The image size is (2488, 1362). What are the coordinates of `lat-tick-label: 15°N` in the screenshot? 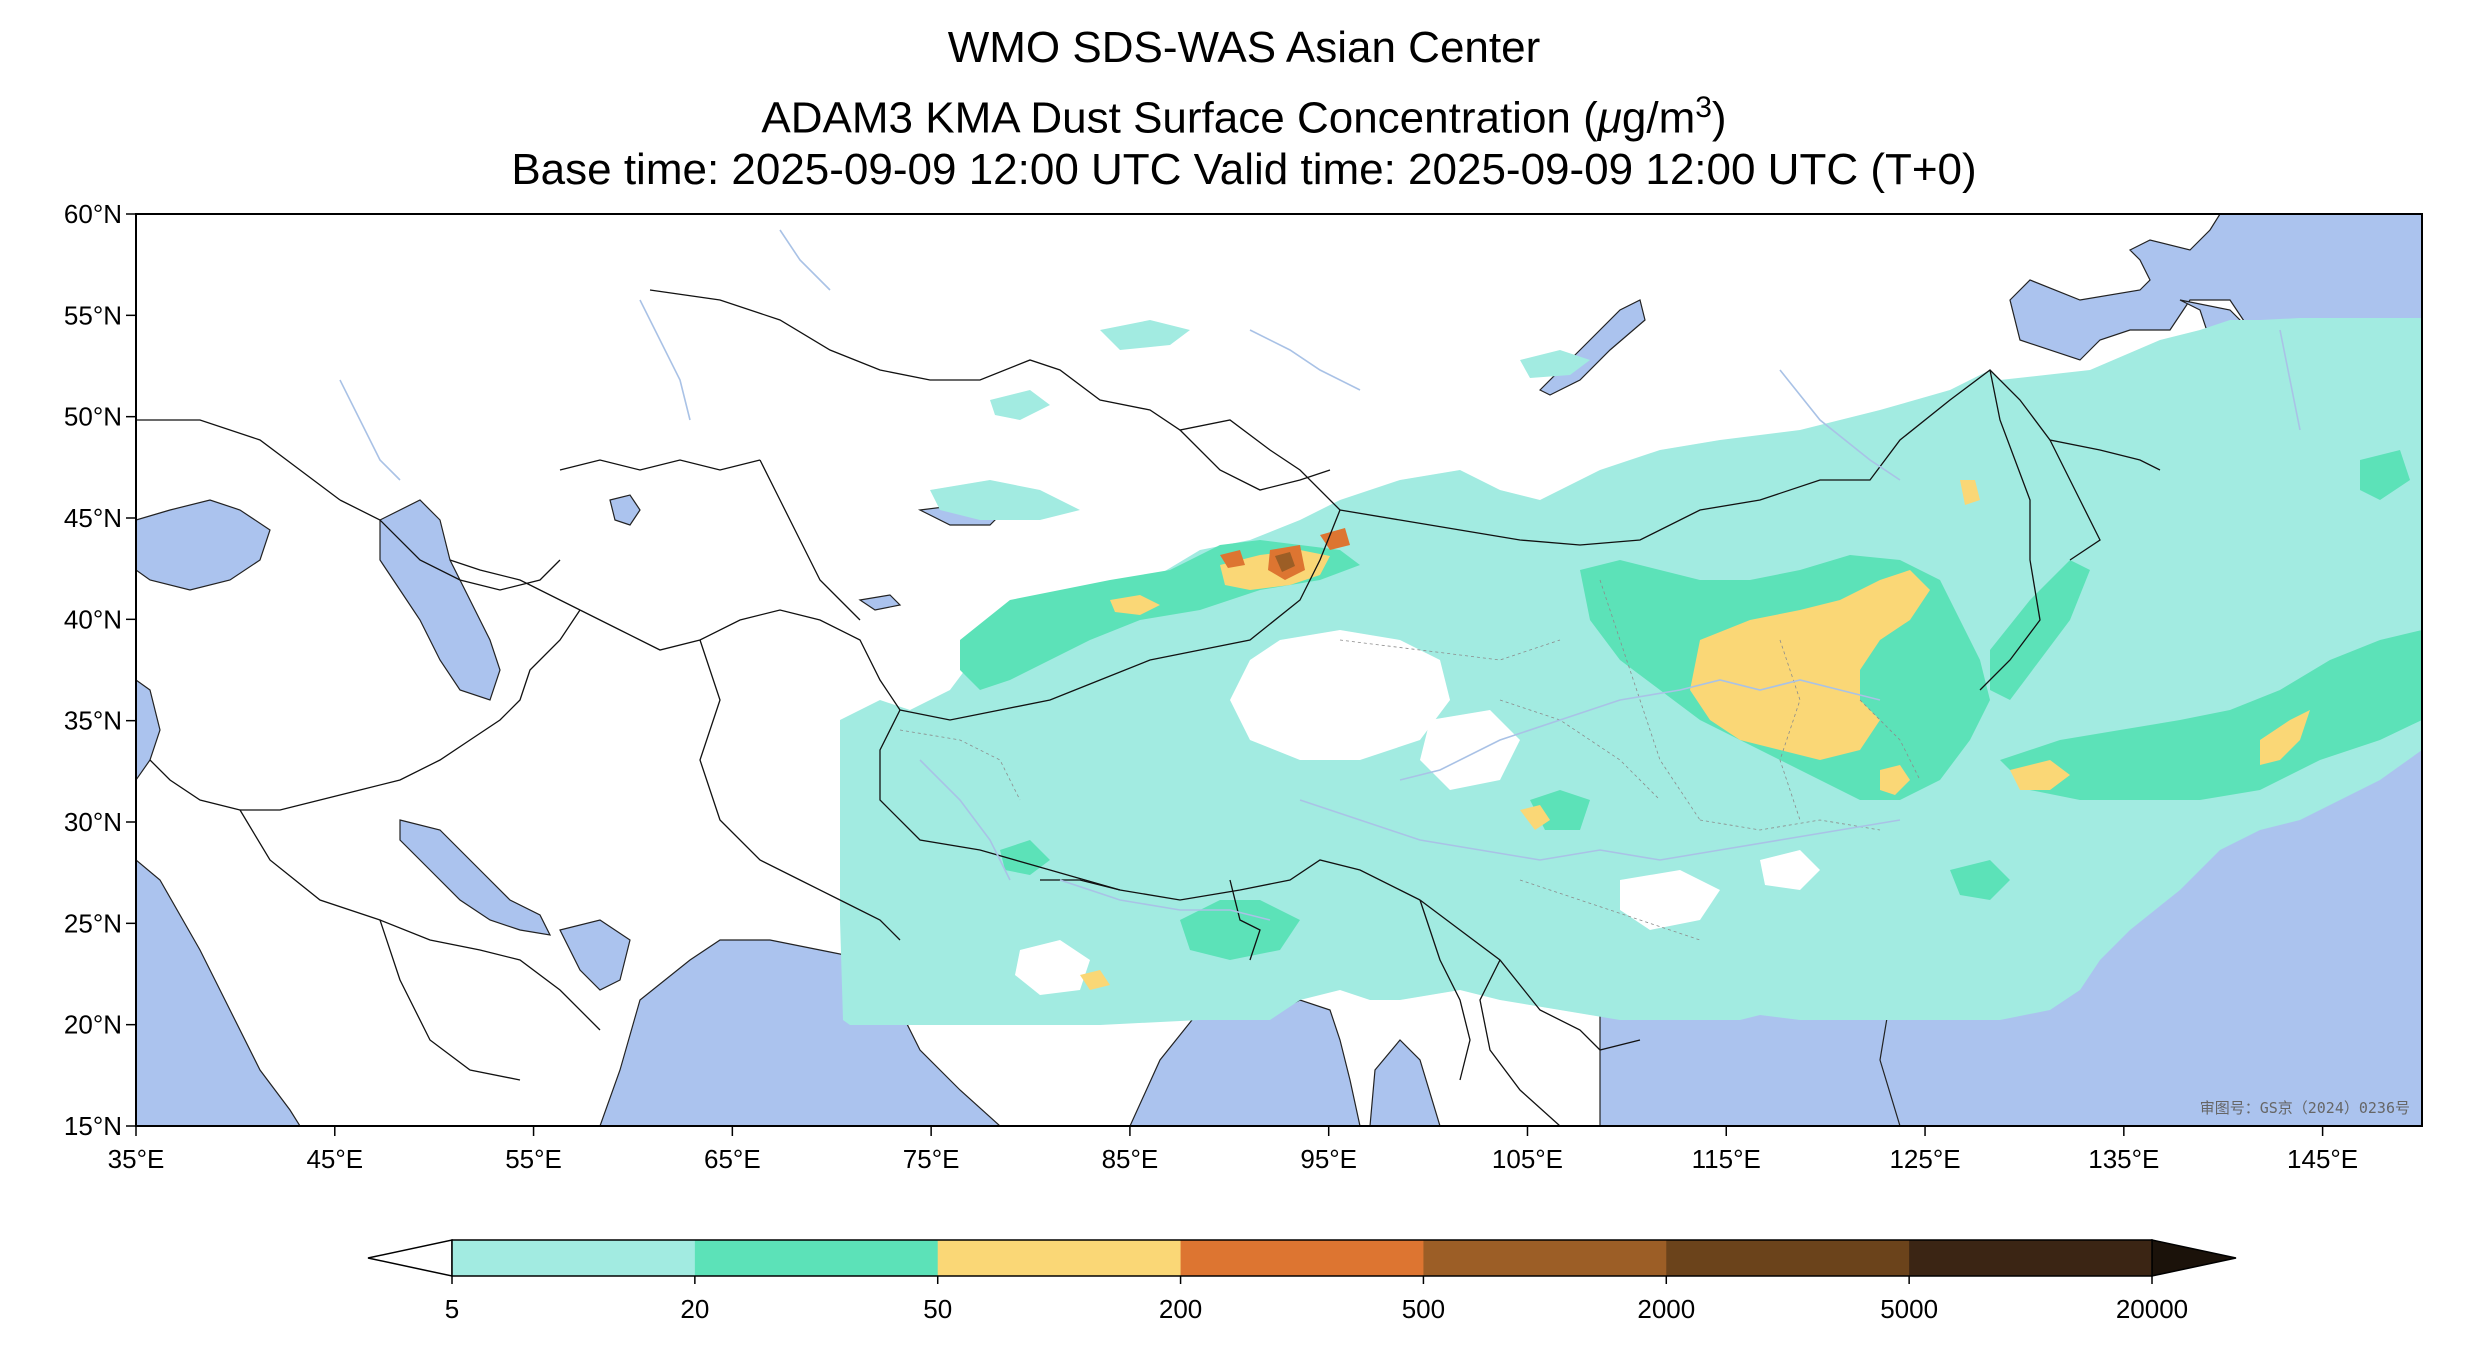 It's located at (93, 1126).